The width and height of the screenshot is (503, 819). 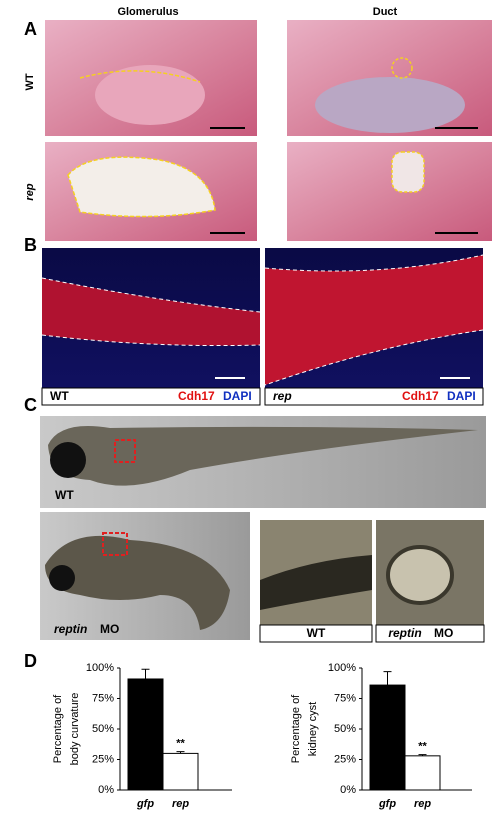 I want to click on column-header: Glomerulus, so click(x=147, y=12).